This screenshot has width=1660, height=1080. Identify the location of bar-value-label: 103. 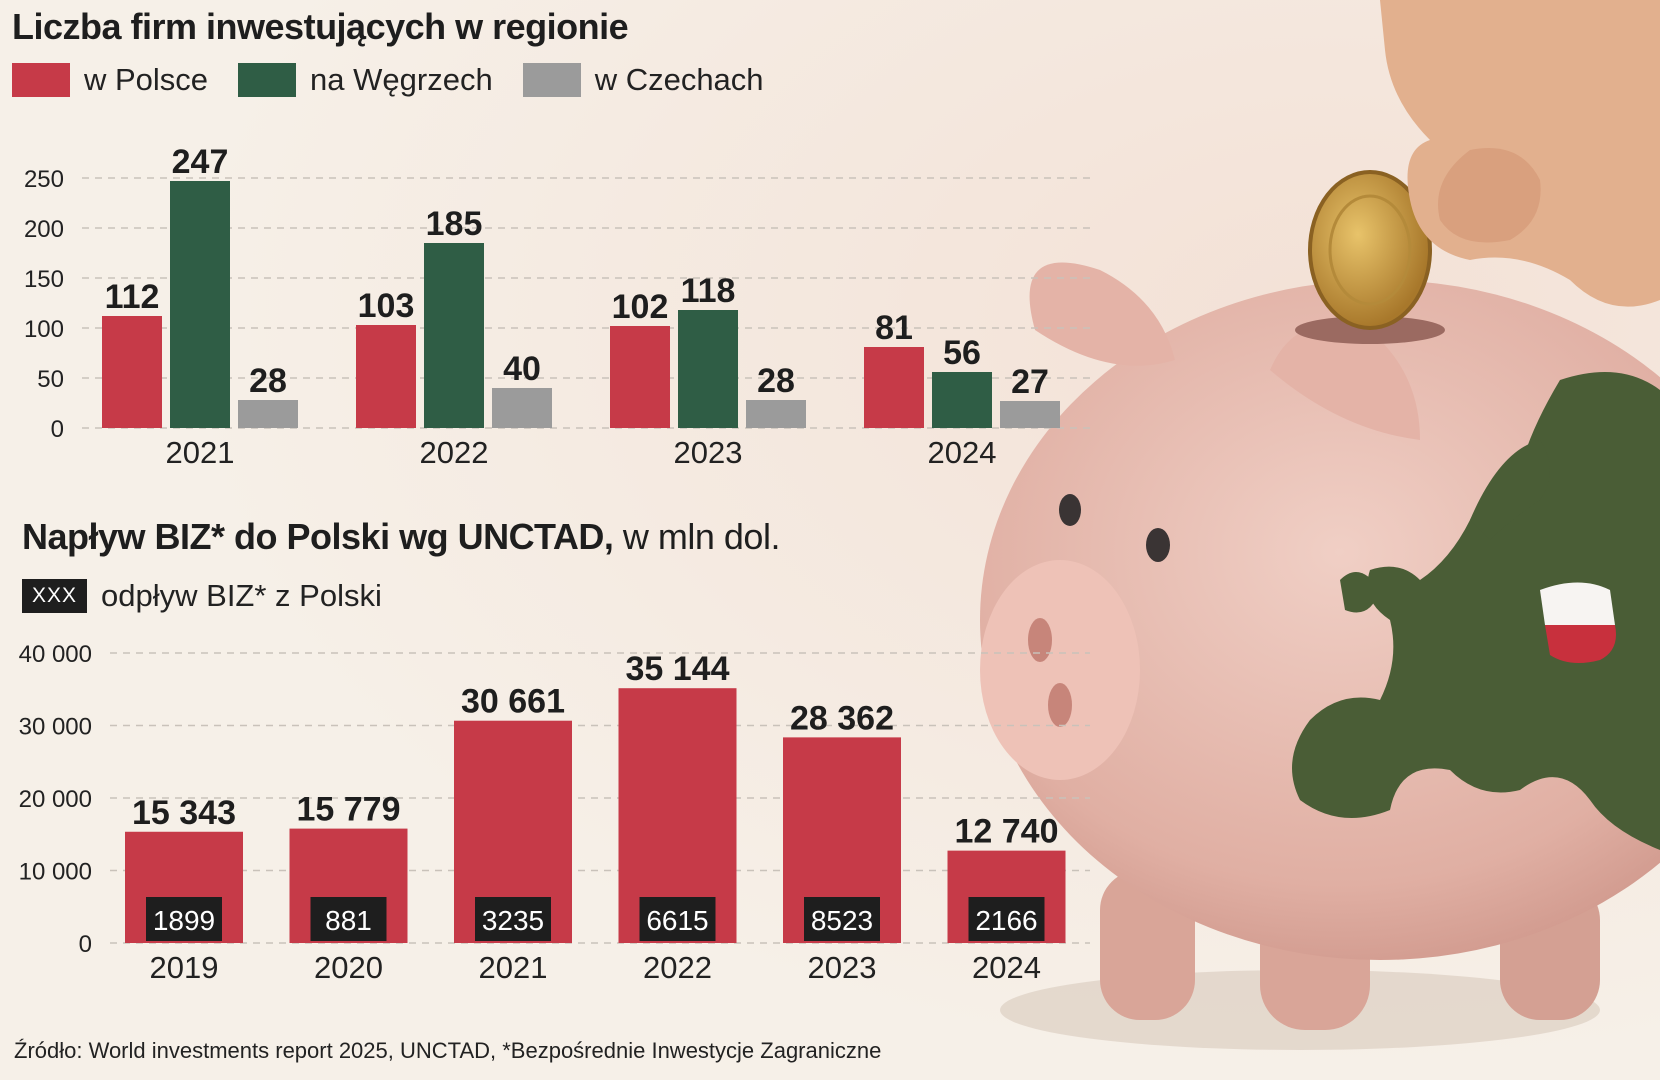
(386, 306).